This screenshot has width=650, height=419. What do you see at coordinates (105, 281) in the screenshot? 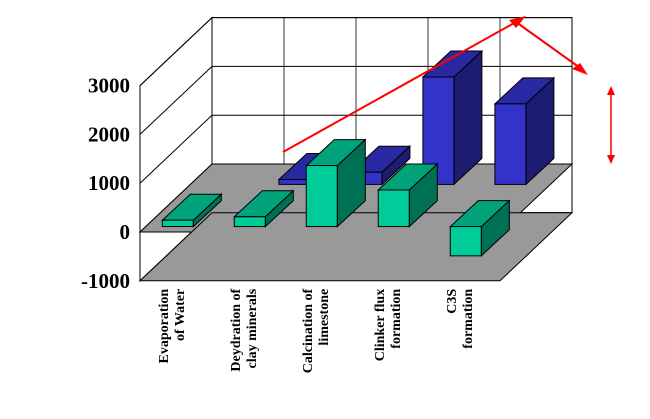
I see `y-tick-label: -1000` at bounding box center [105, 281].